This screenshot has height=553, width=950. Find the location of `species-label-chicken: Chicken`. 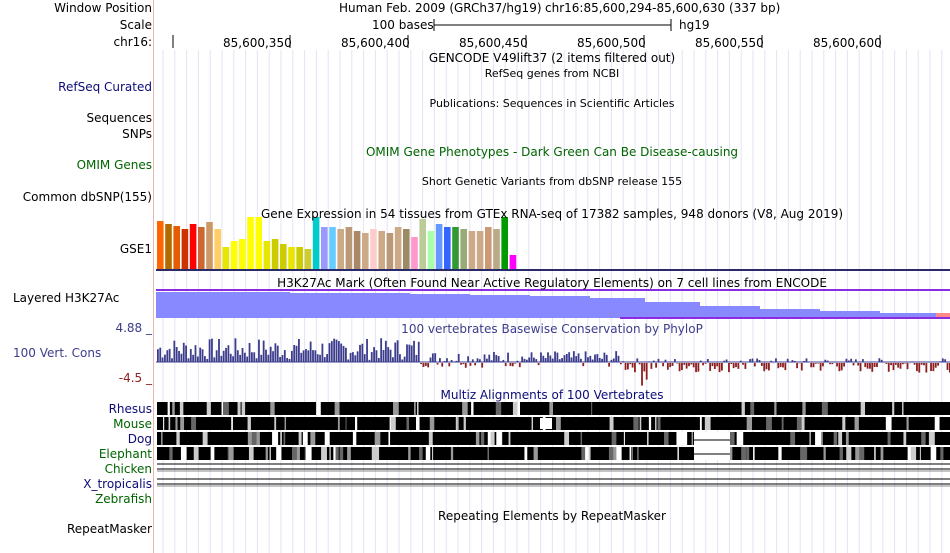

species-label-chicken: Chicken is located at coordinates (128, 469).